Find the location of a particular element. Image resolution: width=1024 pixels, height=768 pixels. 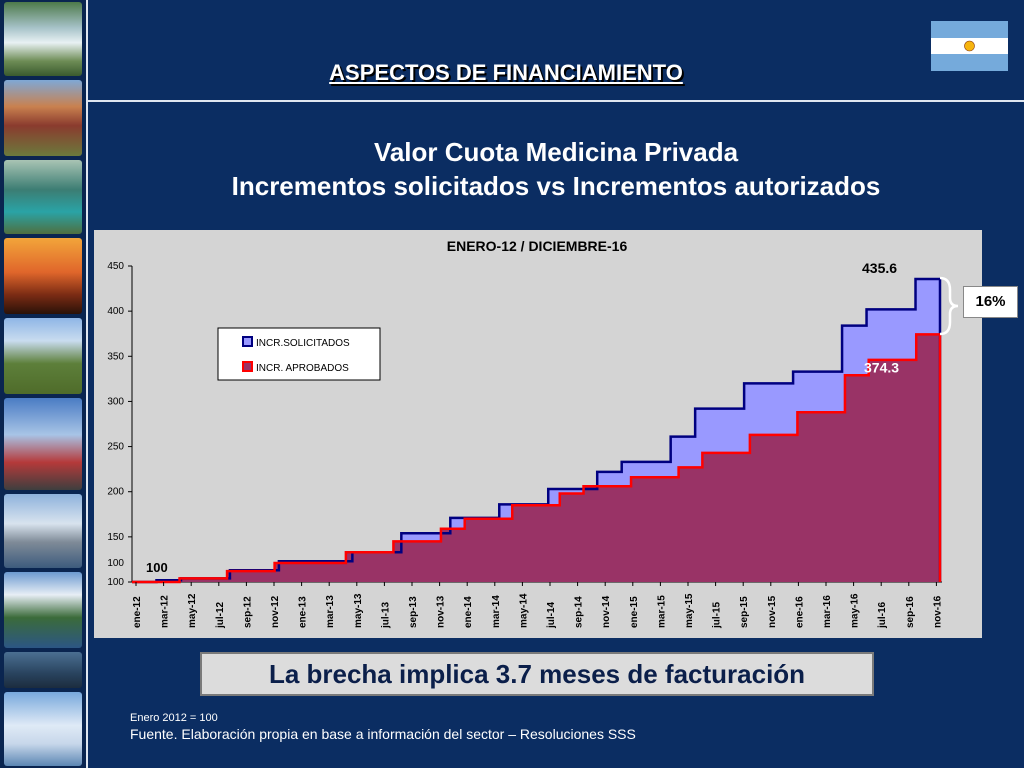

x-tick-label: jul-14 is located at coordinates (551, 615).